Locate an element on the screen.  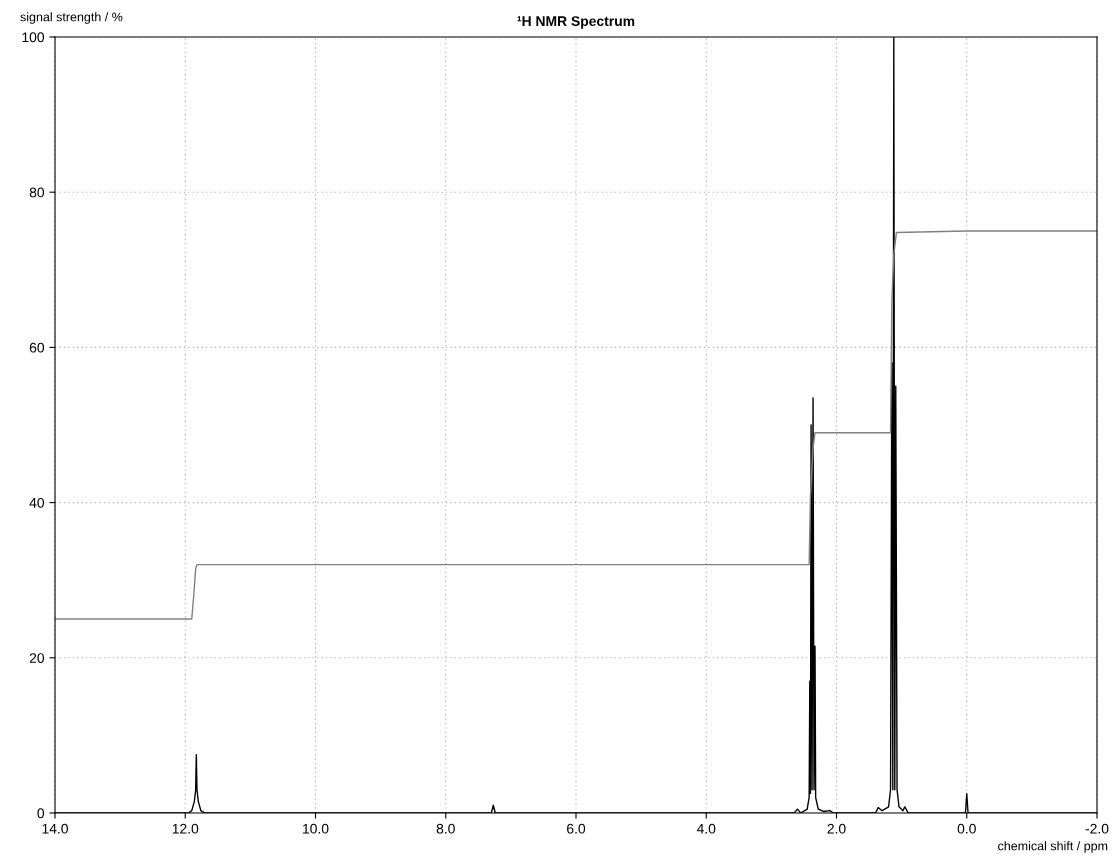
y-tick-label: 60 is located at coordinates (37, 347).